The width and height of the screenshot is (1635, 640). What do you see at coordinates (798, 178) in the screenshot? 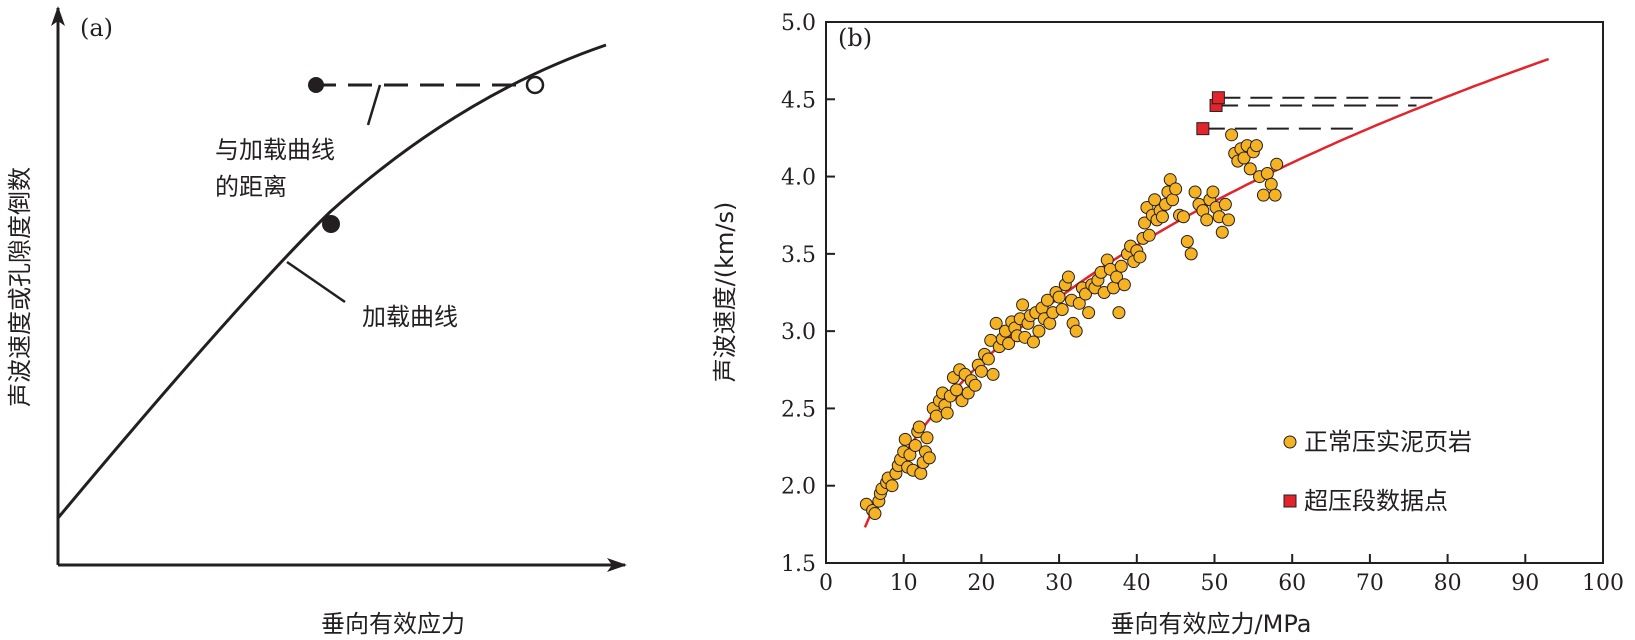
I see `y-tick-label: 4.0` at bounding box center [798, 178].